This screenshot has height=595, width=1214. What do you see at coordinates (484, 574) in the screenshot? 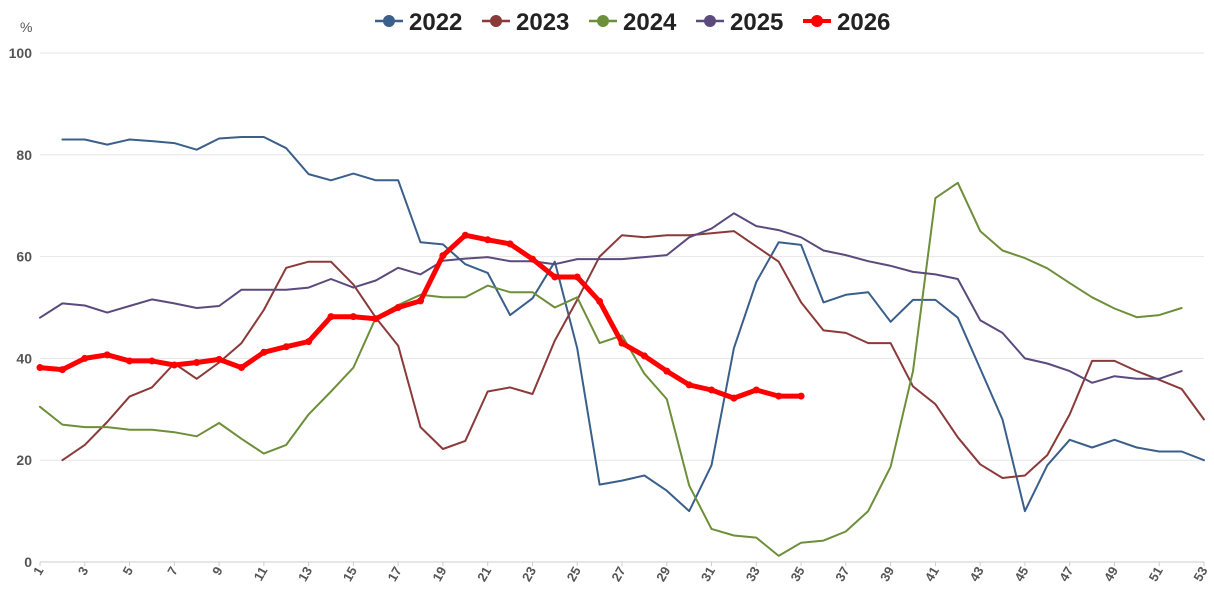
I see `x-tick-label: 21` at bounding box center [484, 574].